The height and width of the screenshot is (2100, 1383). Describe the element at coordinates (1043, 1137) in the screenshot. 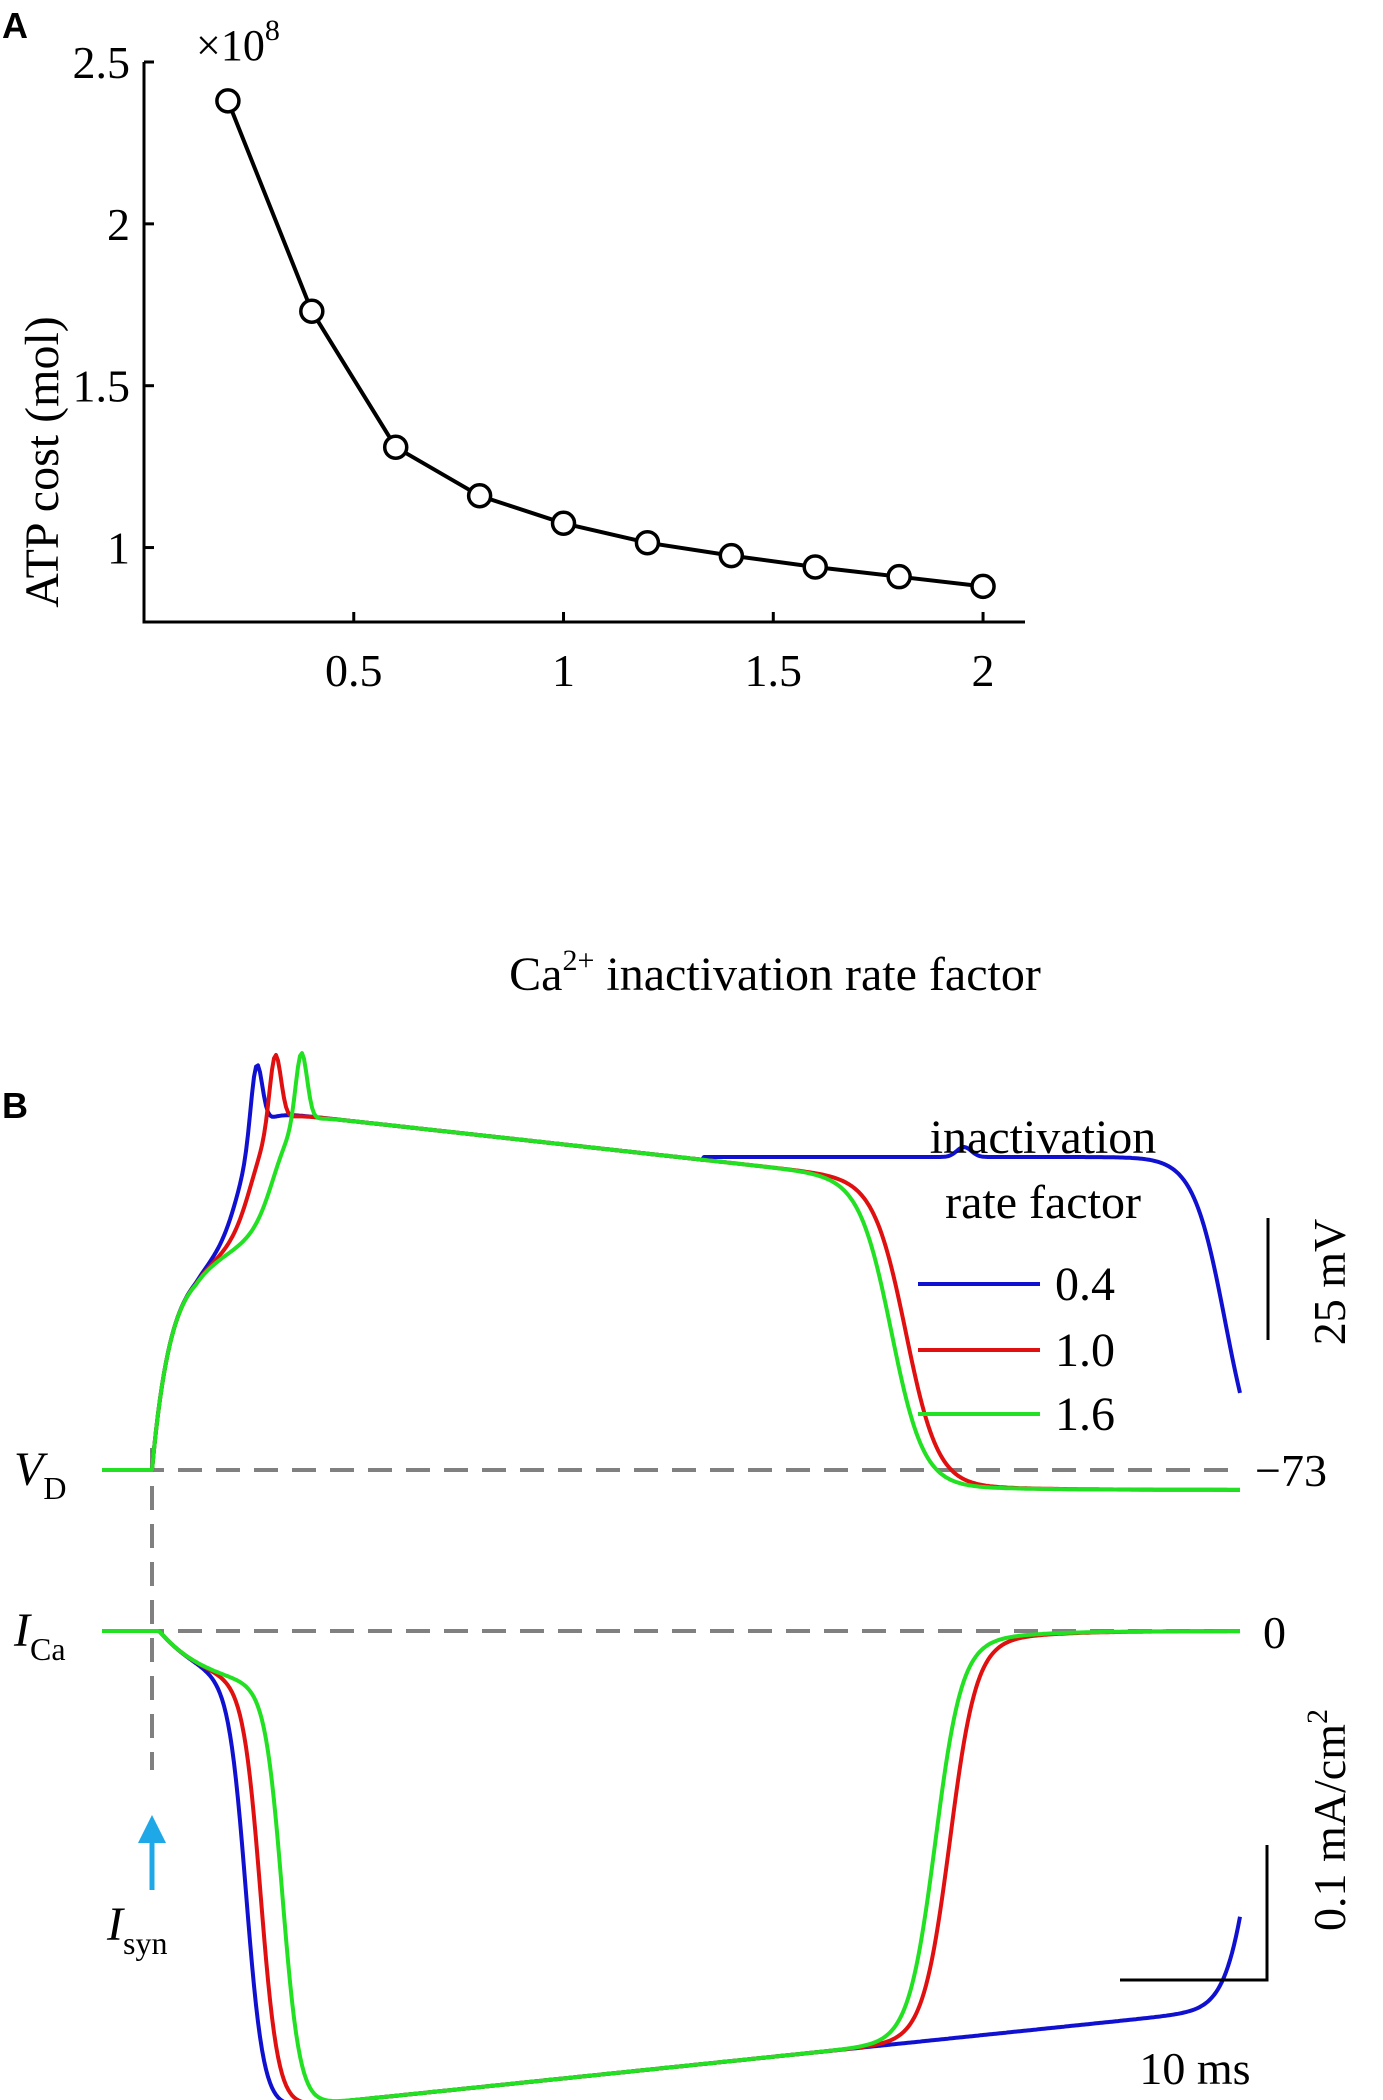

I see `legend-title-line-1: inactivation` at that location.